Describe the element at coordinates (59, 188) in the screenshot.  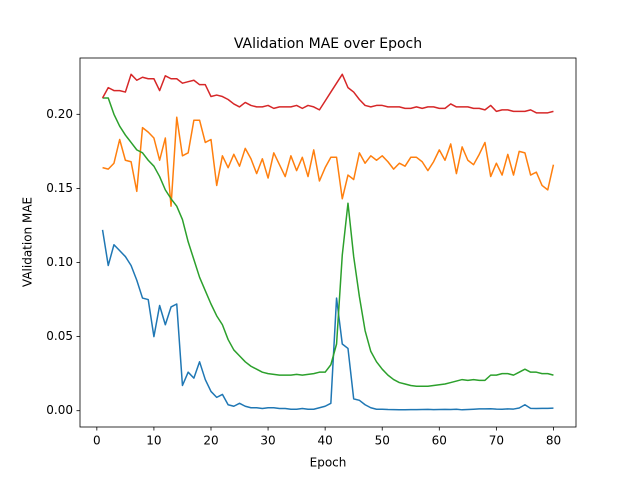
I see `y-tick-label: 0.15` at that location.